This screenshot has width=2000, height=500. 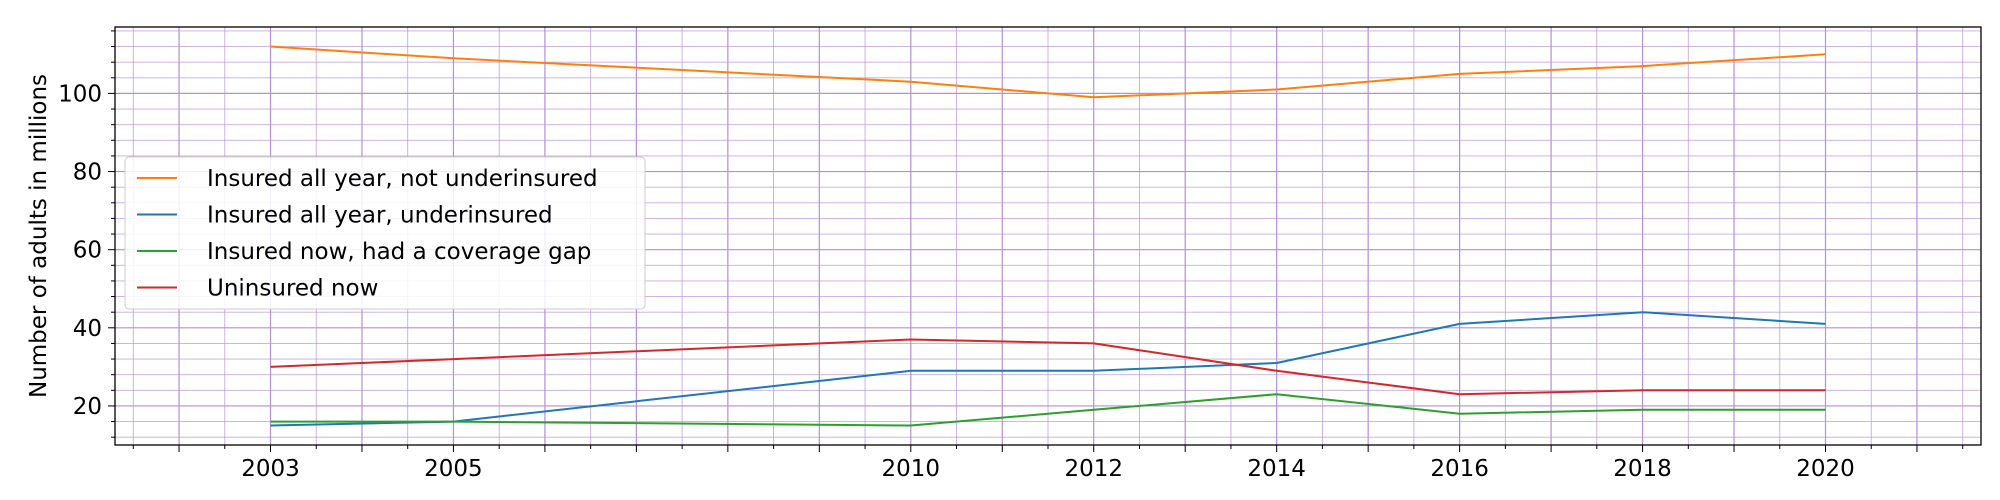 What do you see at coordinates (380, 216) in the screenshot?
I see `legend-label: Insured all year, underinsured` at bounding box center [380, 216].